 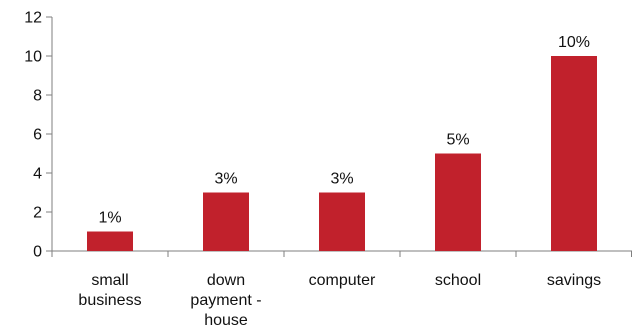 I want to click on y-tick-label: 8, so click(x=37, y=96).